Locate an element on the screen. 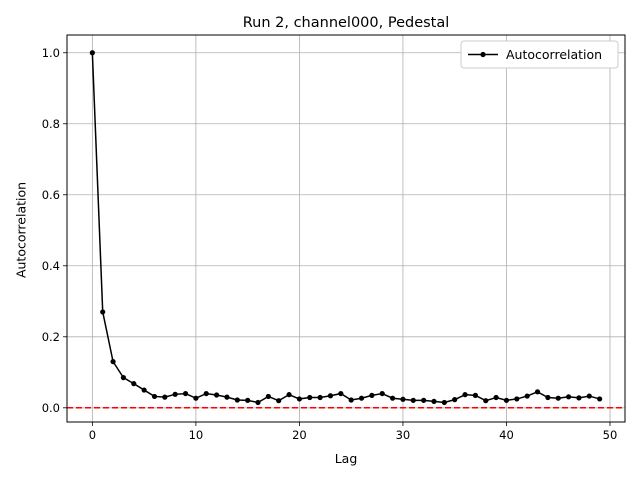 Image resolution: width=640 pixels, height=480 pixels. y-tick-label: 0.6 is located at coordinates (51, 195).